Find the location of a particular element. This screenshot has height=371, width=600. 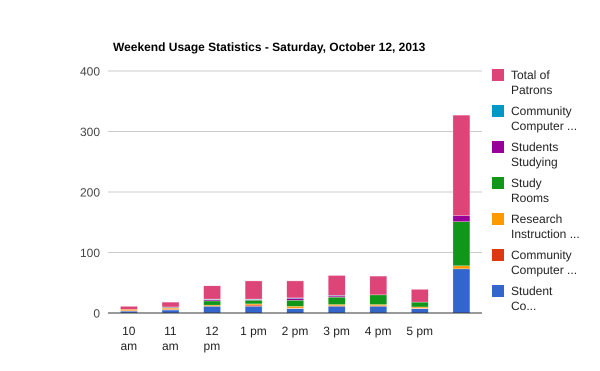

x-tick-label: 4 pm is located at coordinates (378, 331).